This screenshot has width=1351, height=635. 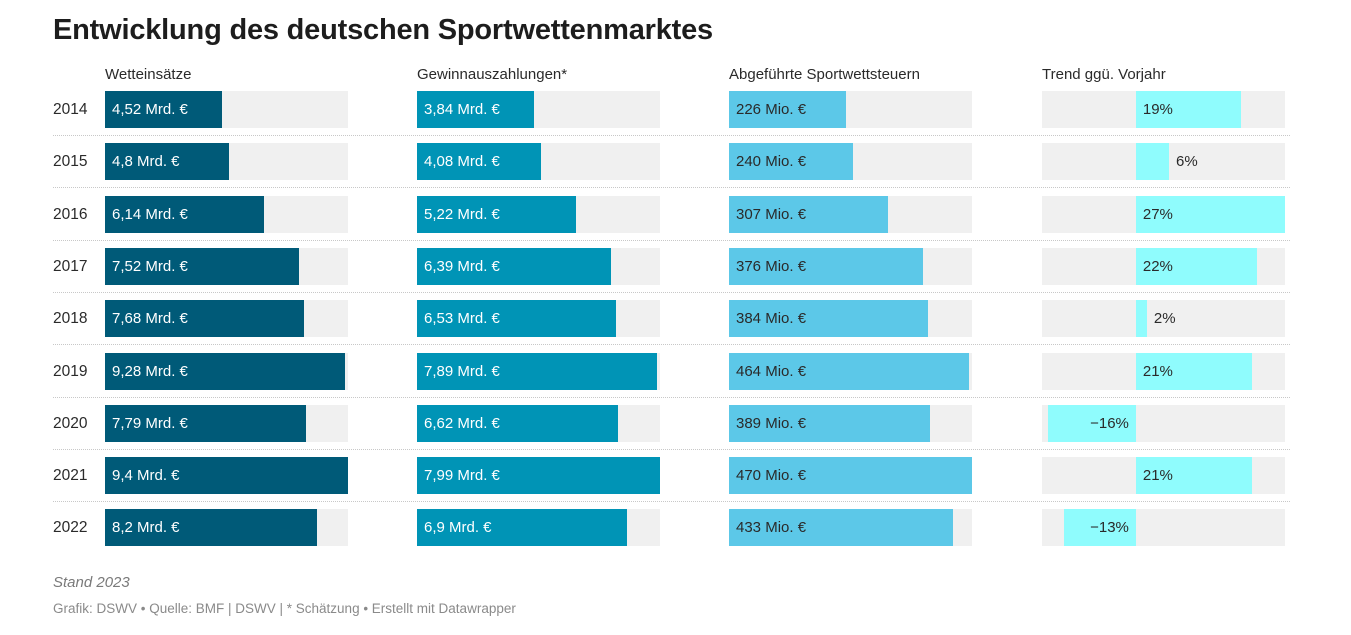 I want to click on bar-track: 9,4 Mrd. €, so click(x=226, y=475).